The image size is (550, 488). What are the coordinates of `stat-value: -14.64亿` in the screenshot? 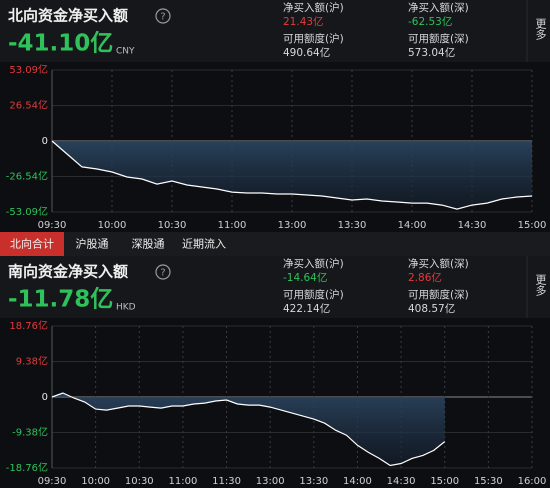 It's located at (305, 277).